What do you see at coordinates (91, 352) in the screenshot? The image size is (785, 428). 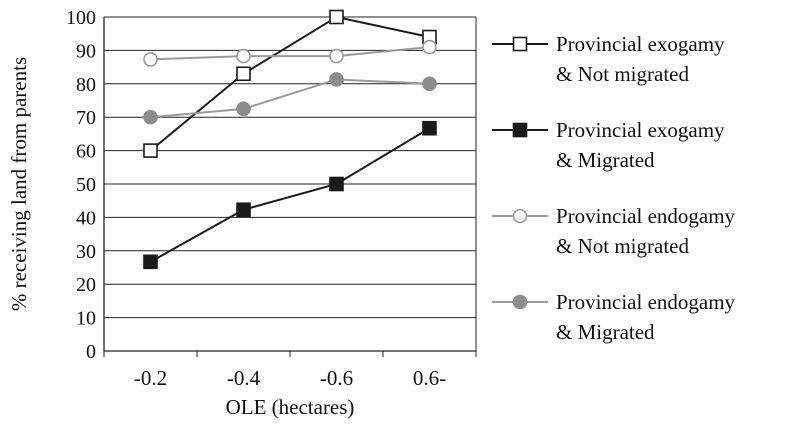 I see `y-tick-label: 0` at bounding box center [91, 352].